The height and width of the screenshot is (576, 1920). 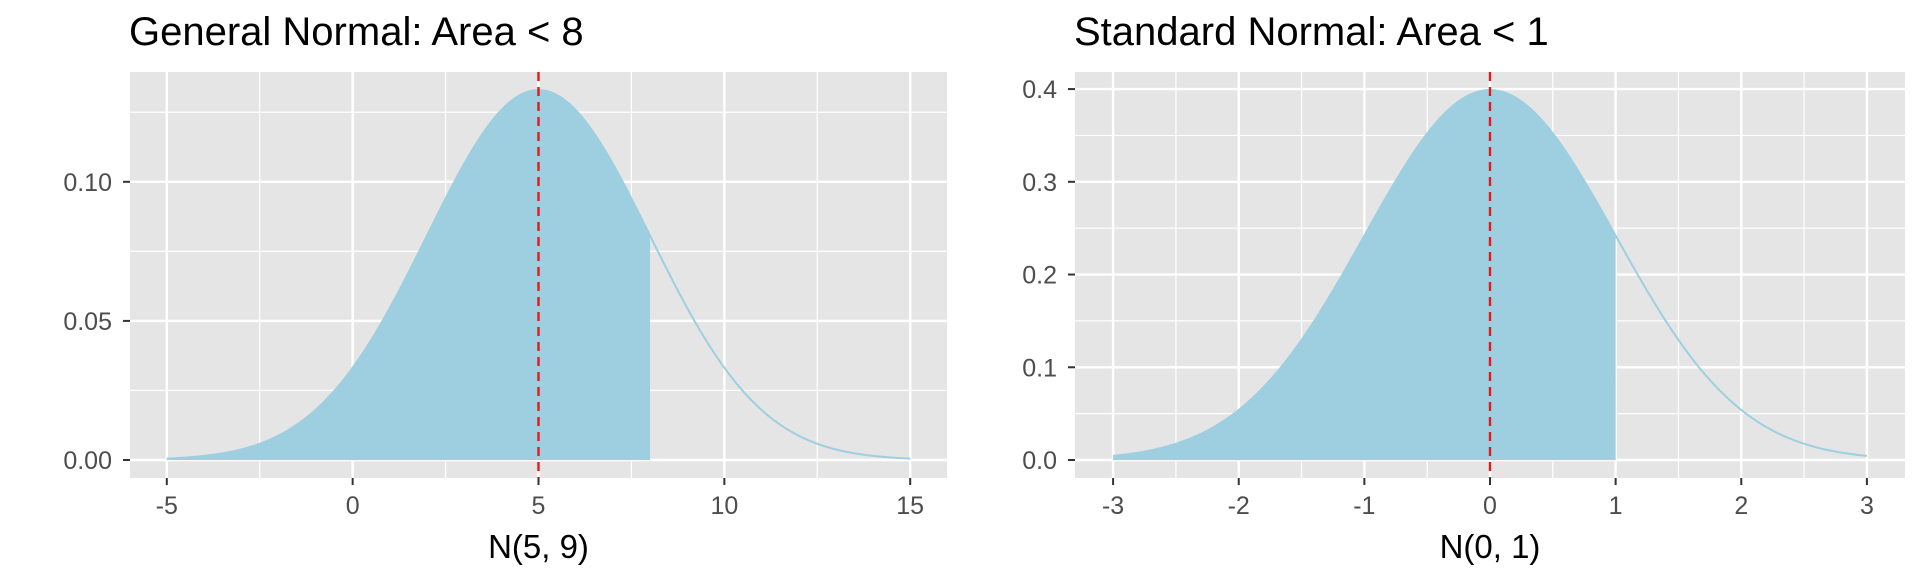 I want to click on x-tick-label: 5, so click(x=539, y=506).